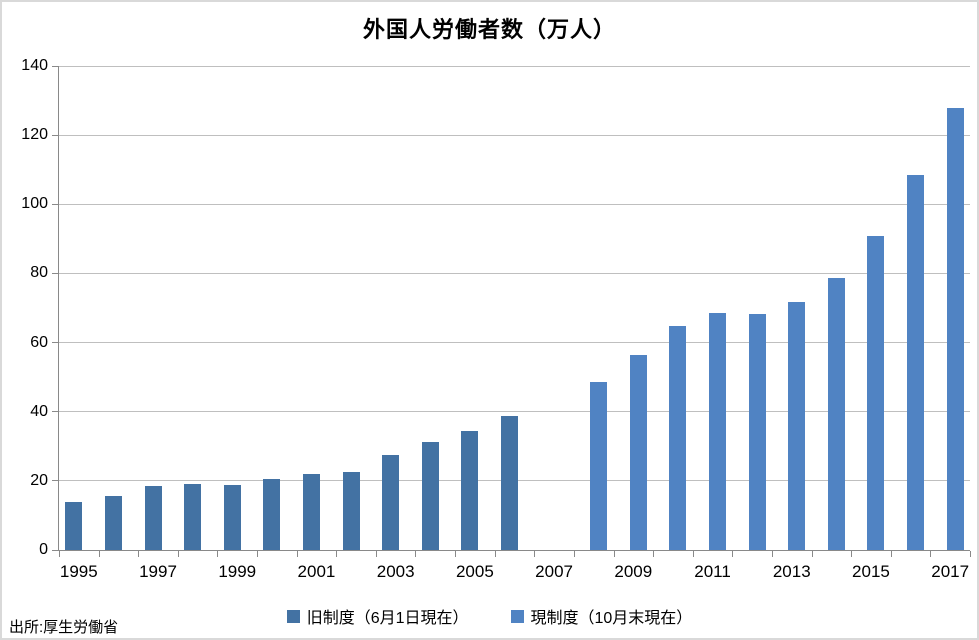 This screenshot has height=640, width=979. I want to click on x-axis-label-2003: 2003, so click(395, 571).